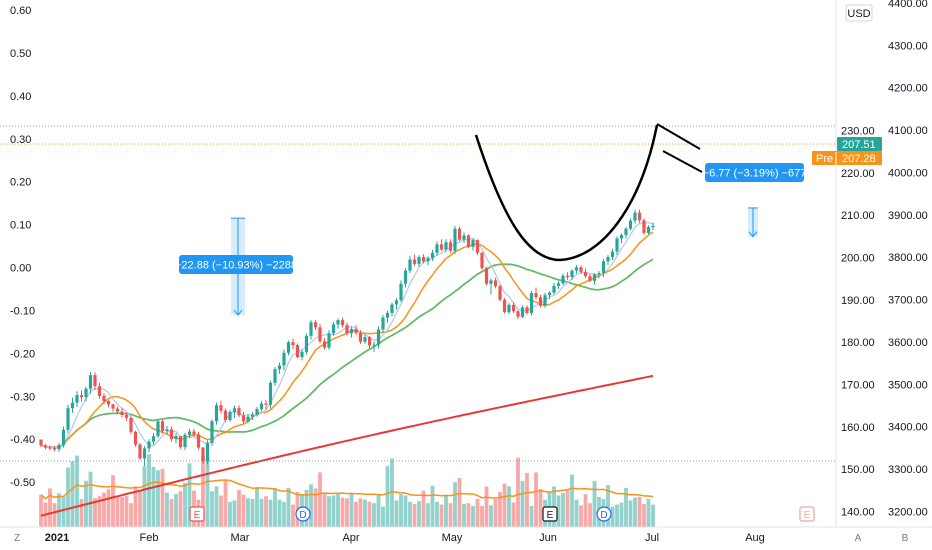 This screenshot has width=932, height=550. I want to click on time-axis-label: Jul, so click(652, 538).